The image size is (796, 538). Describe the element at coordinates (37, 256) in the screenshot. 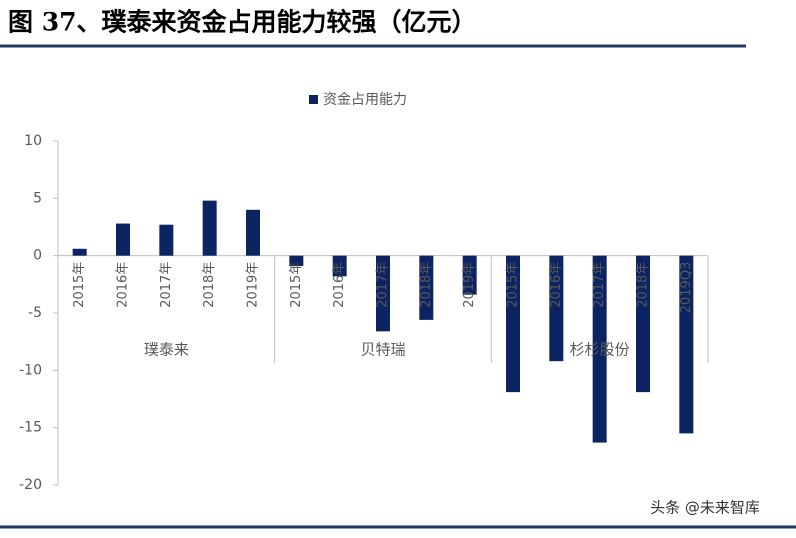

I see `y-tick-label: 0` at that location.